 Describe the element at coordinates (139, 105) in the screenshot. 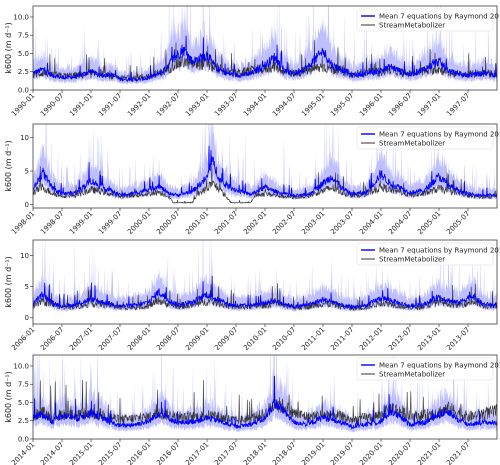

I see `x-tick-label: 1992-01` at that location.